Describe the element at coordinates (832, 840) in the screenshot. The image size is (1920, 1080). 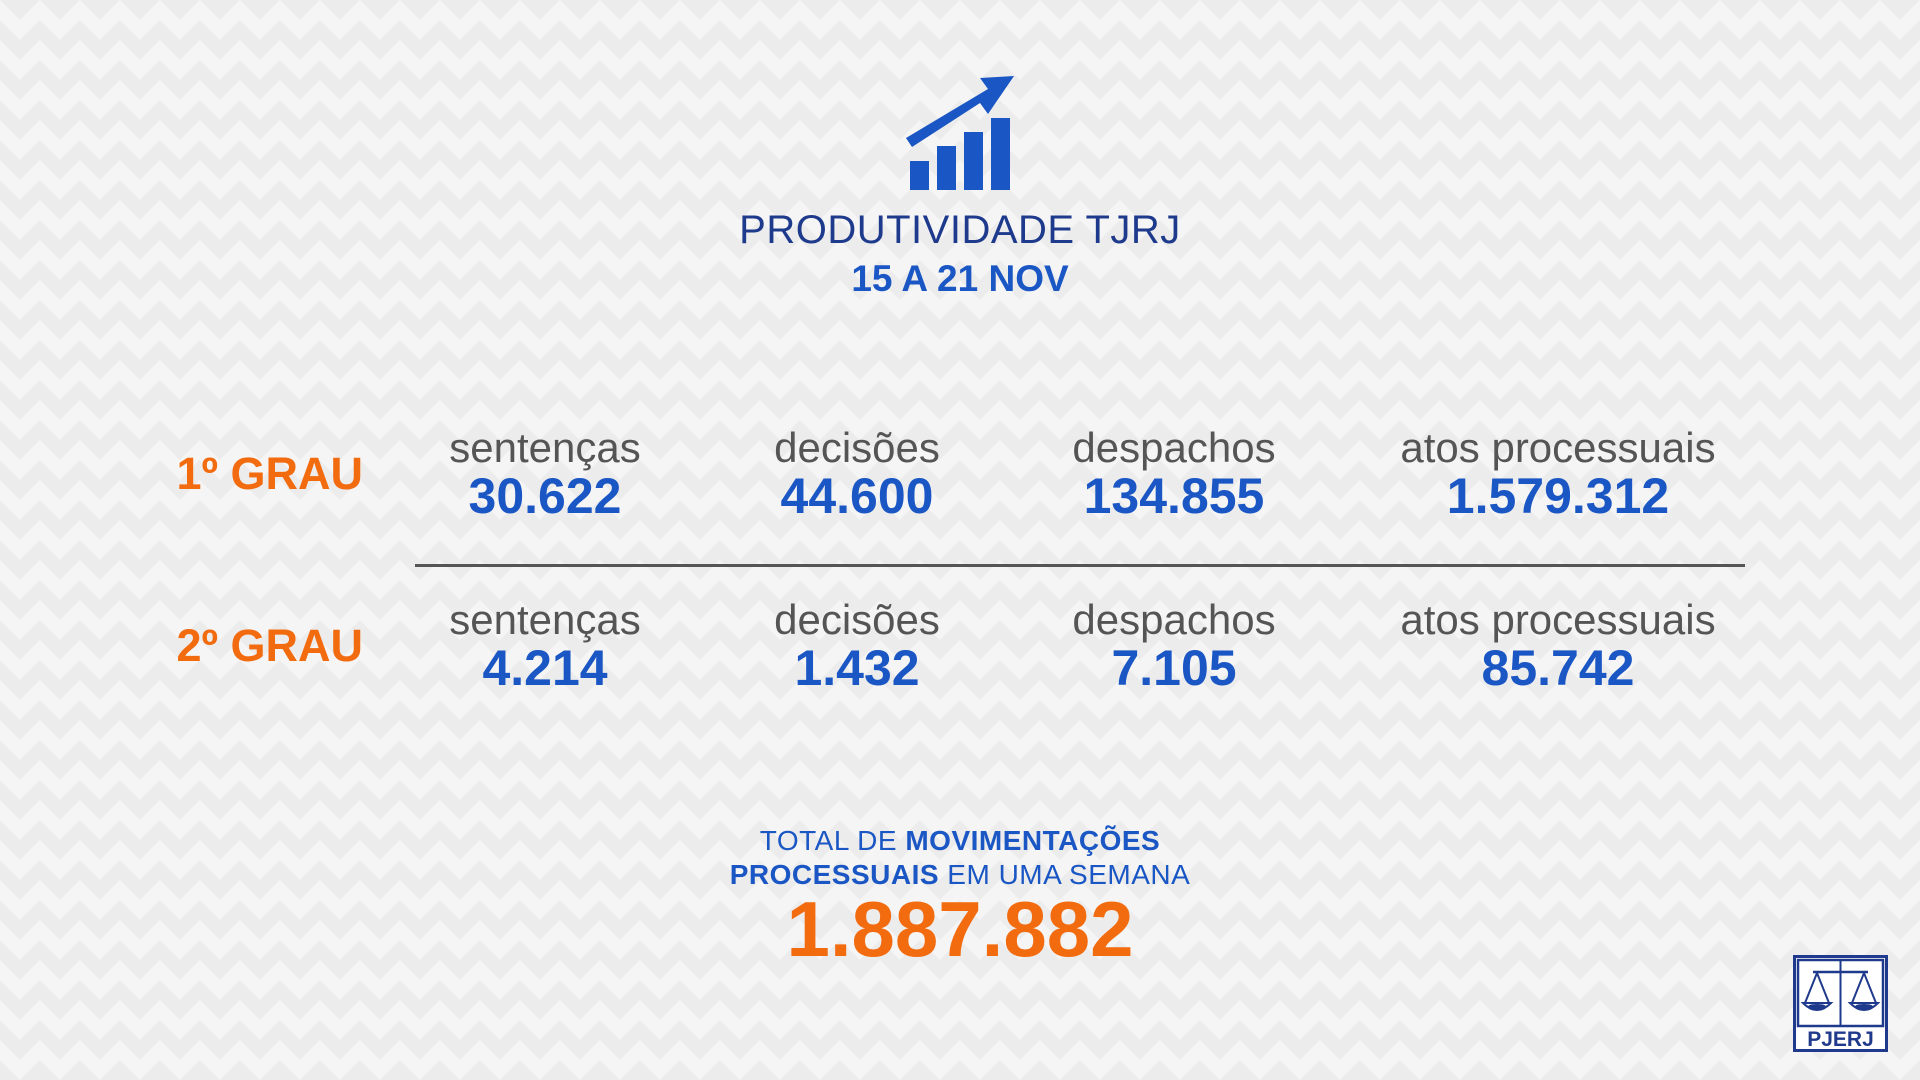
I see `total-label-line1-regular: TOTAL DE` at that location.